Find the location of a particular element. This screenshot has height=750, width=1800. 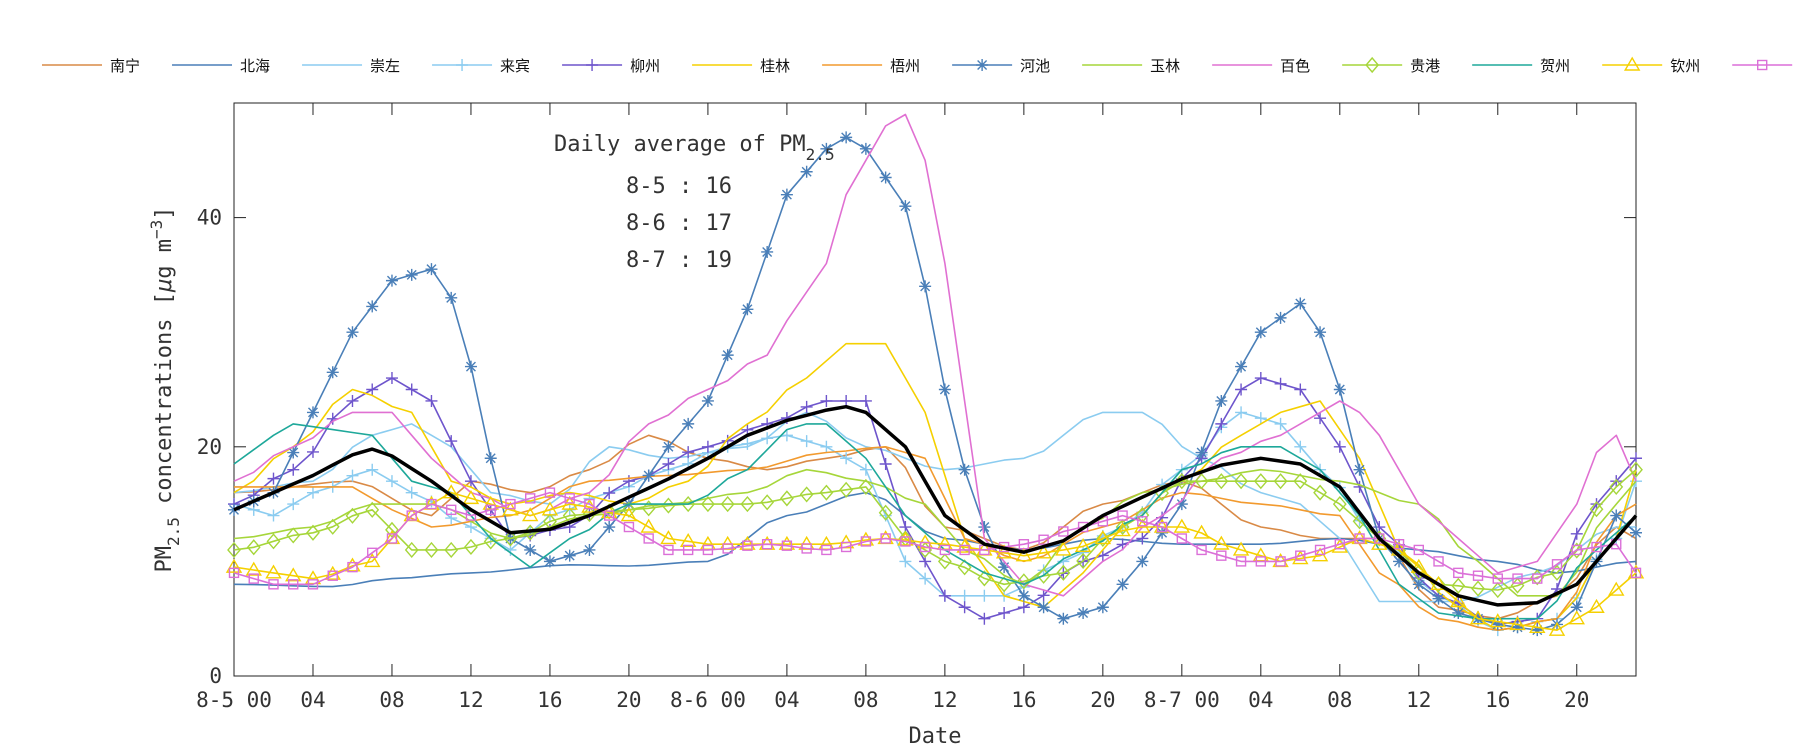

x-tick-label: 04 is located at coordinates (1260, 700).